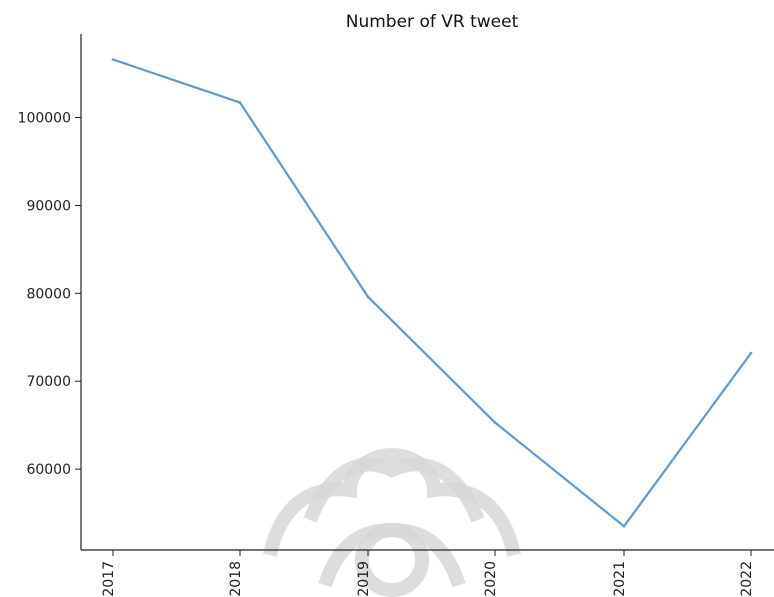  I want to click on y-tick-label: 60000, so click(48, 470).